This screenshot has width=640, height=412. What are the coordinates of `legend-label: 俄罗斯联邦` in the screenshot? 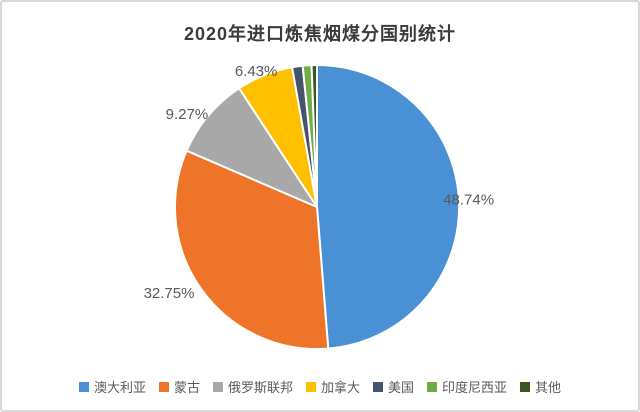 It's located at (260, 387).